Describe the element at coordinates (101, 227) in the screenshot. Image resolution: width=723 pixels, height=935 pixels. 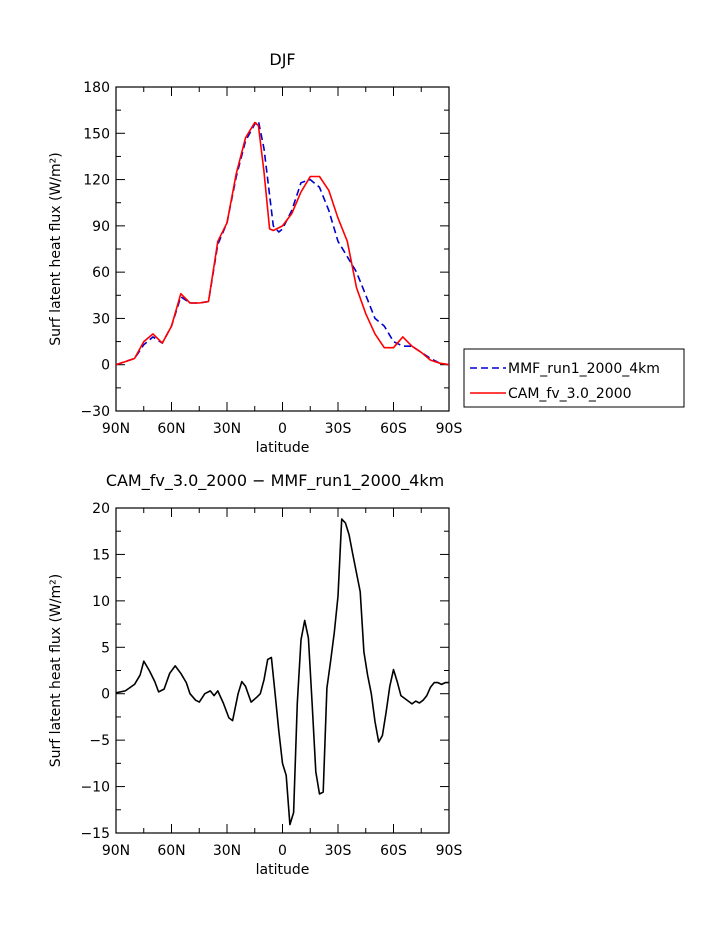
I see `y-tick-label: 90` at that location.